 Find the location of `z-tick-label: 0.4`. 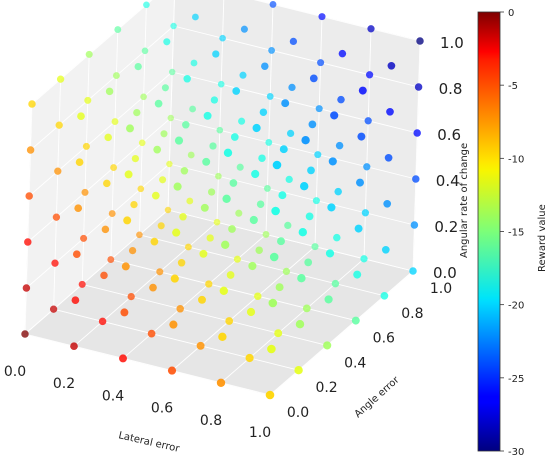

z-tick-label: 0.4 is located at coordinates (448, 181).